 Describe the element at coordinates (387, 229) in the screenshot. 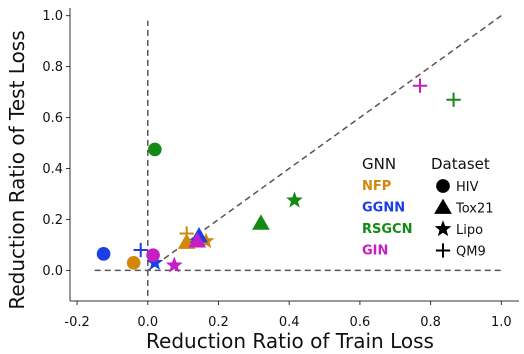

I see `legend-model-rsgcn: RSGCN` at that location.